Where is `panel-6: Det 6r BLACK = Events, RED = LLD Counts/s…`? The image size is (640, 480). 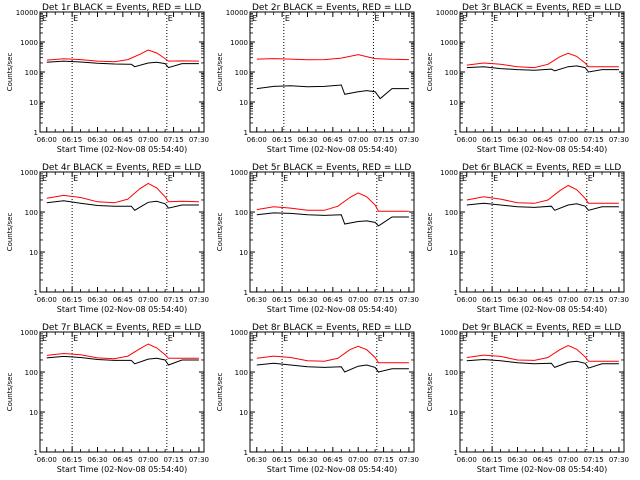 panel-6: Det 6r BLACK = Events, RED = LLD Counts/s… is located at coordinates (527, 238).